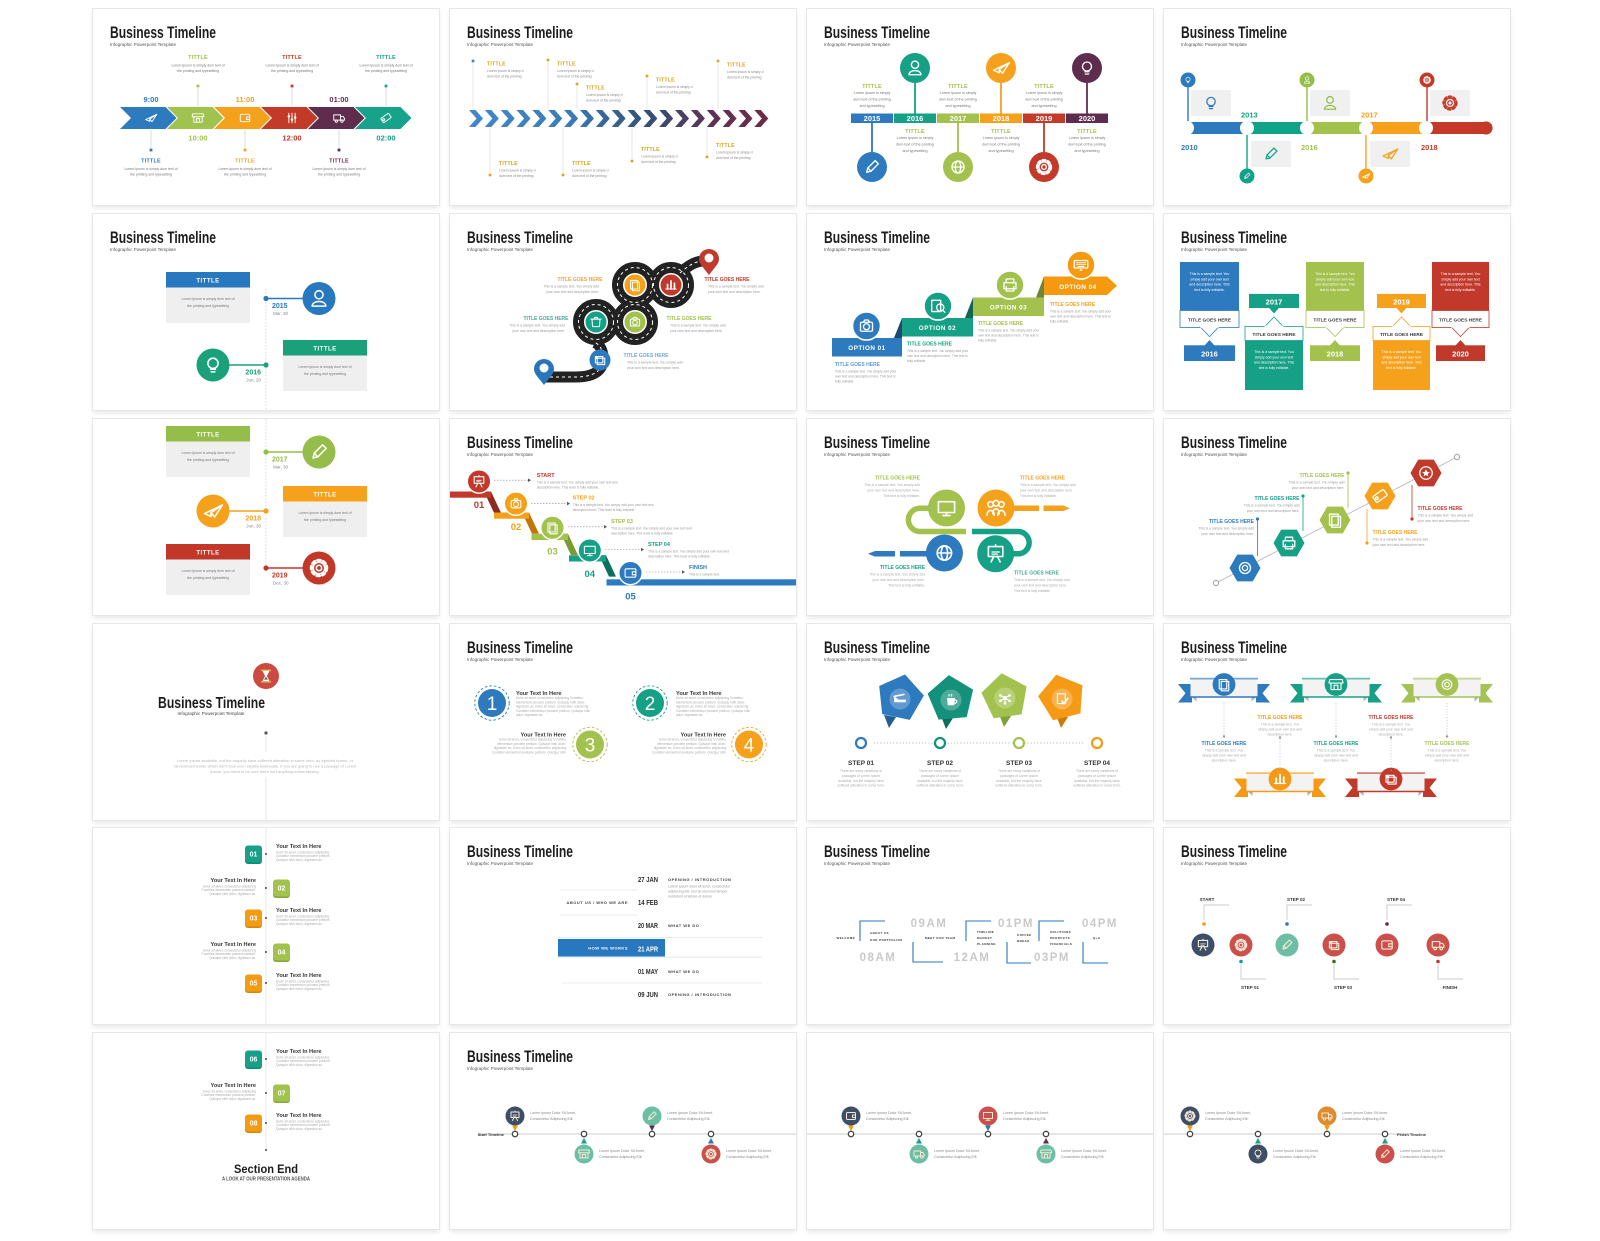 Image resolution: width=1600 pixels, height=1241 pixels. What do you see at coordinates (939, 786) in the screenshot?
I see `svg-text:suffered alteration in some fo: suffered alteration in some form,` at bounding box center [939, 786].